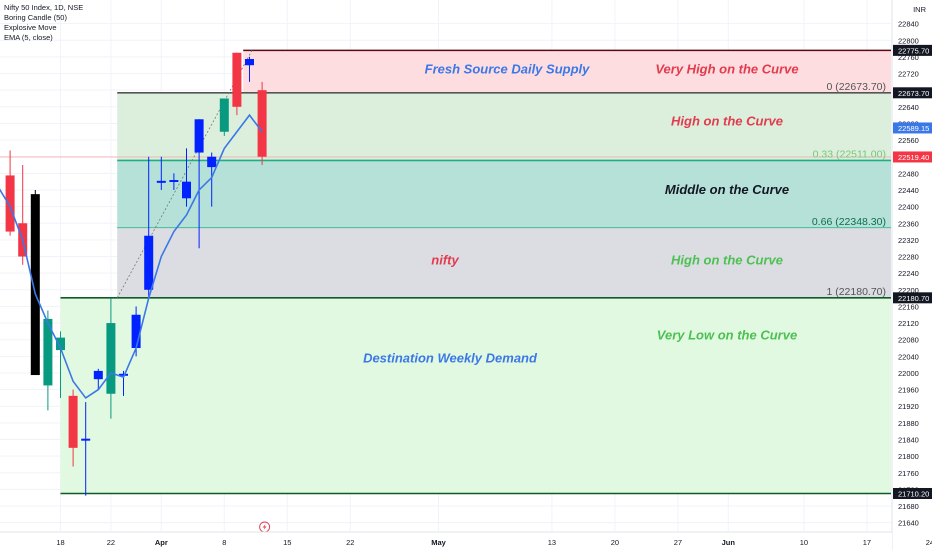 This screenshot has width=932, height=550. Describe the element at coordinates (44, 7) in the screenshot. I see `legend-symbol: Nifty 50 Index, 1D, NSE` at that location.